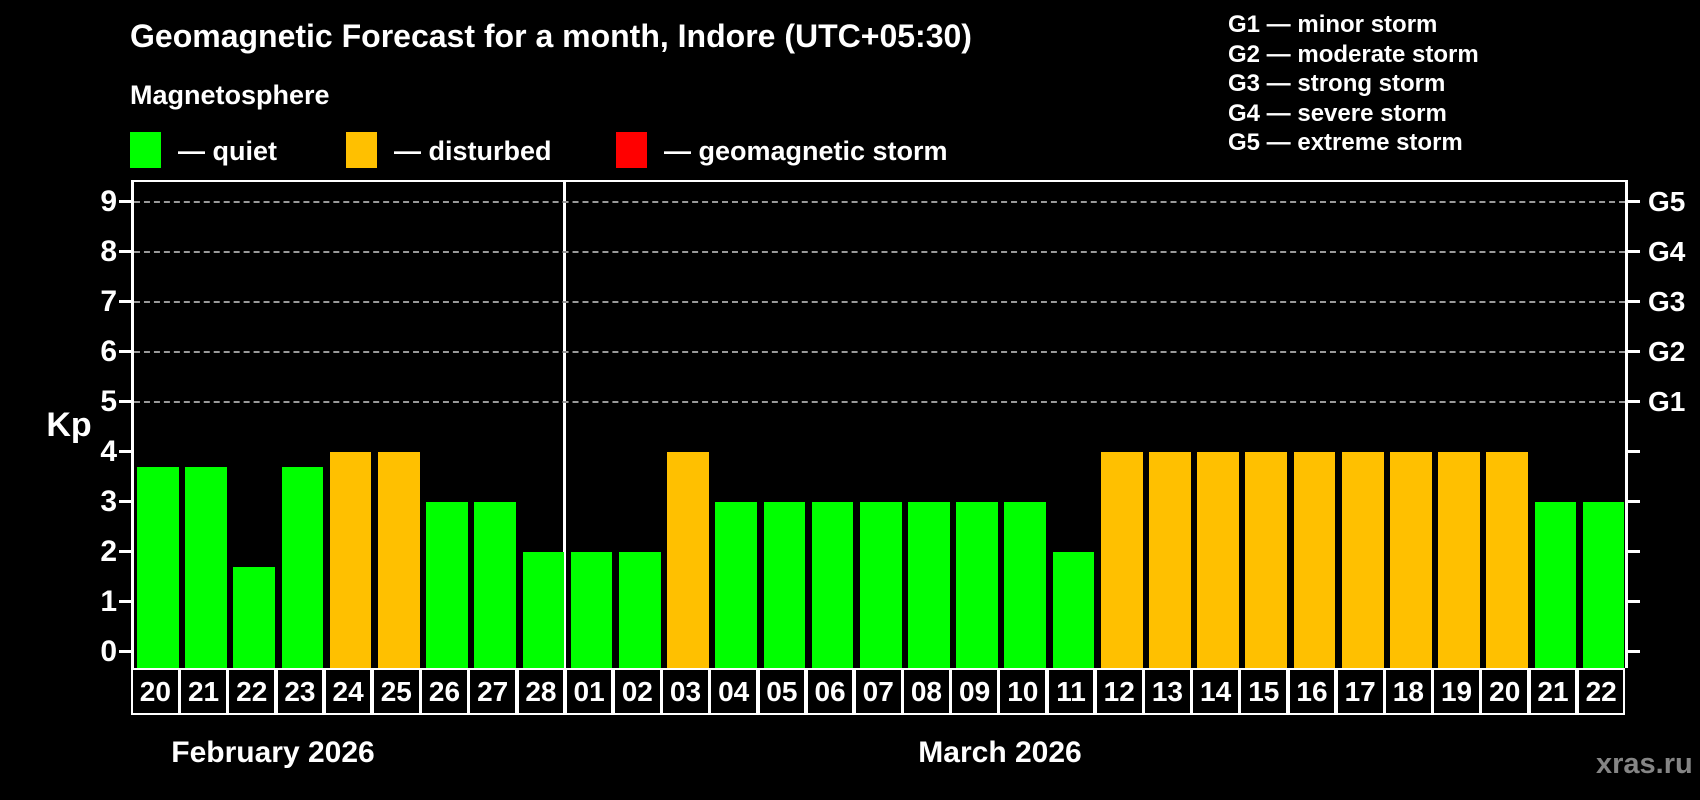 This screenshot has height=800, width=1700. I want to click on g-label-g3: G3, so click(1667, 301).